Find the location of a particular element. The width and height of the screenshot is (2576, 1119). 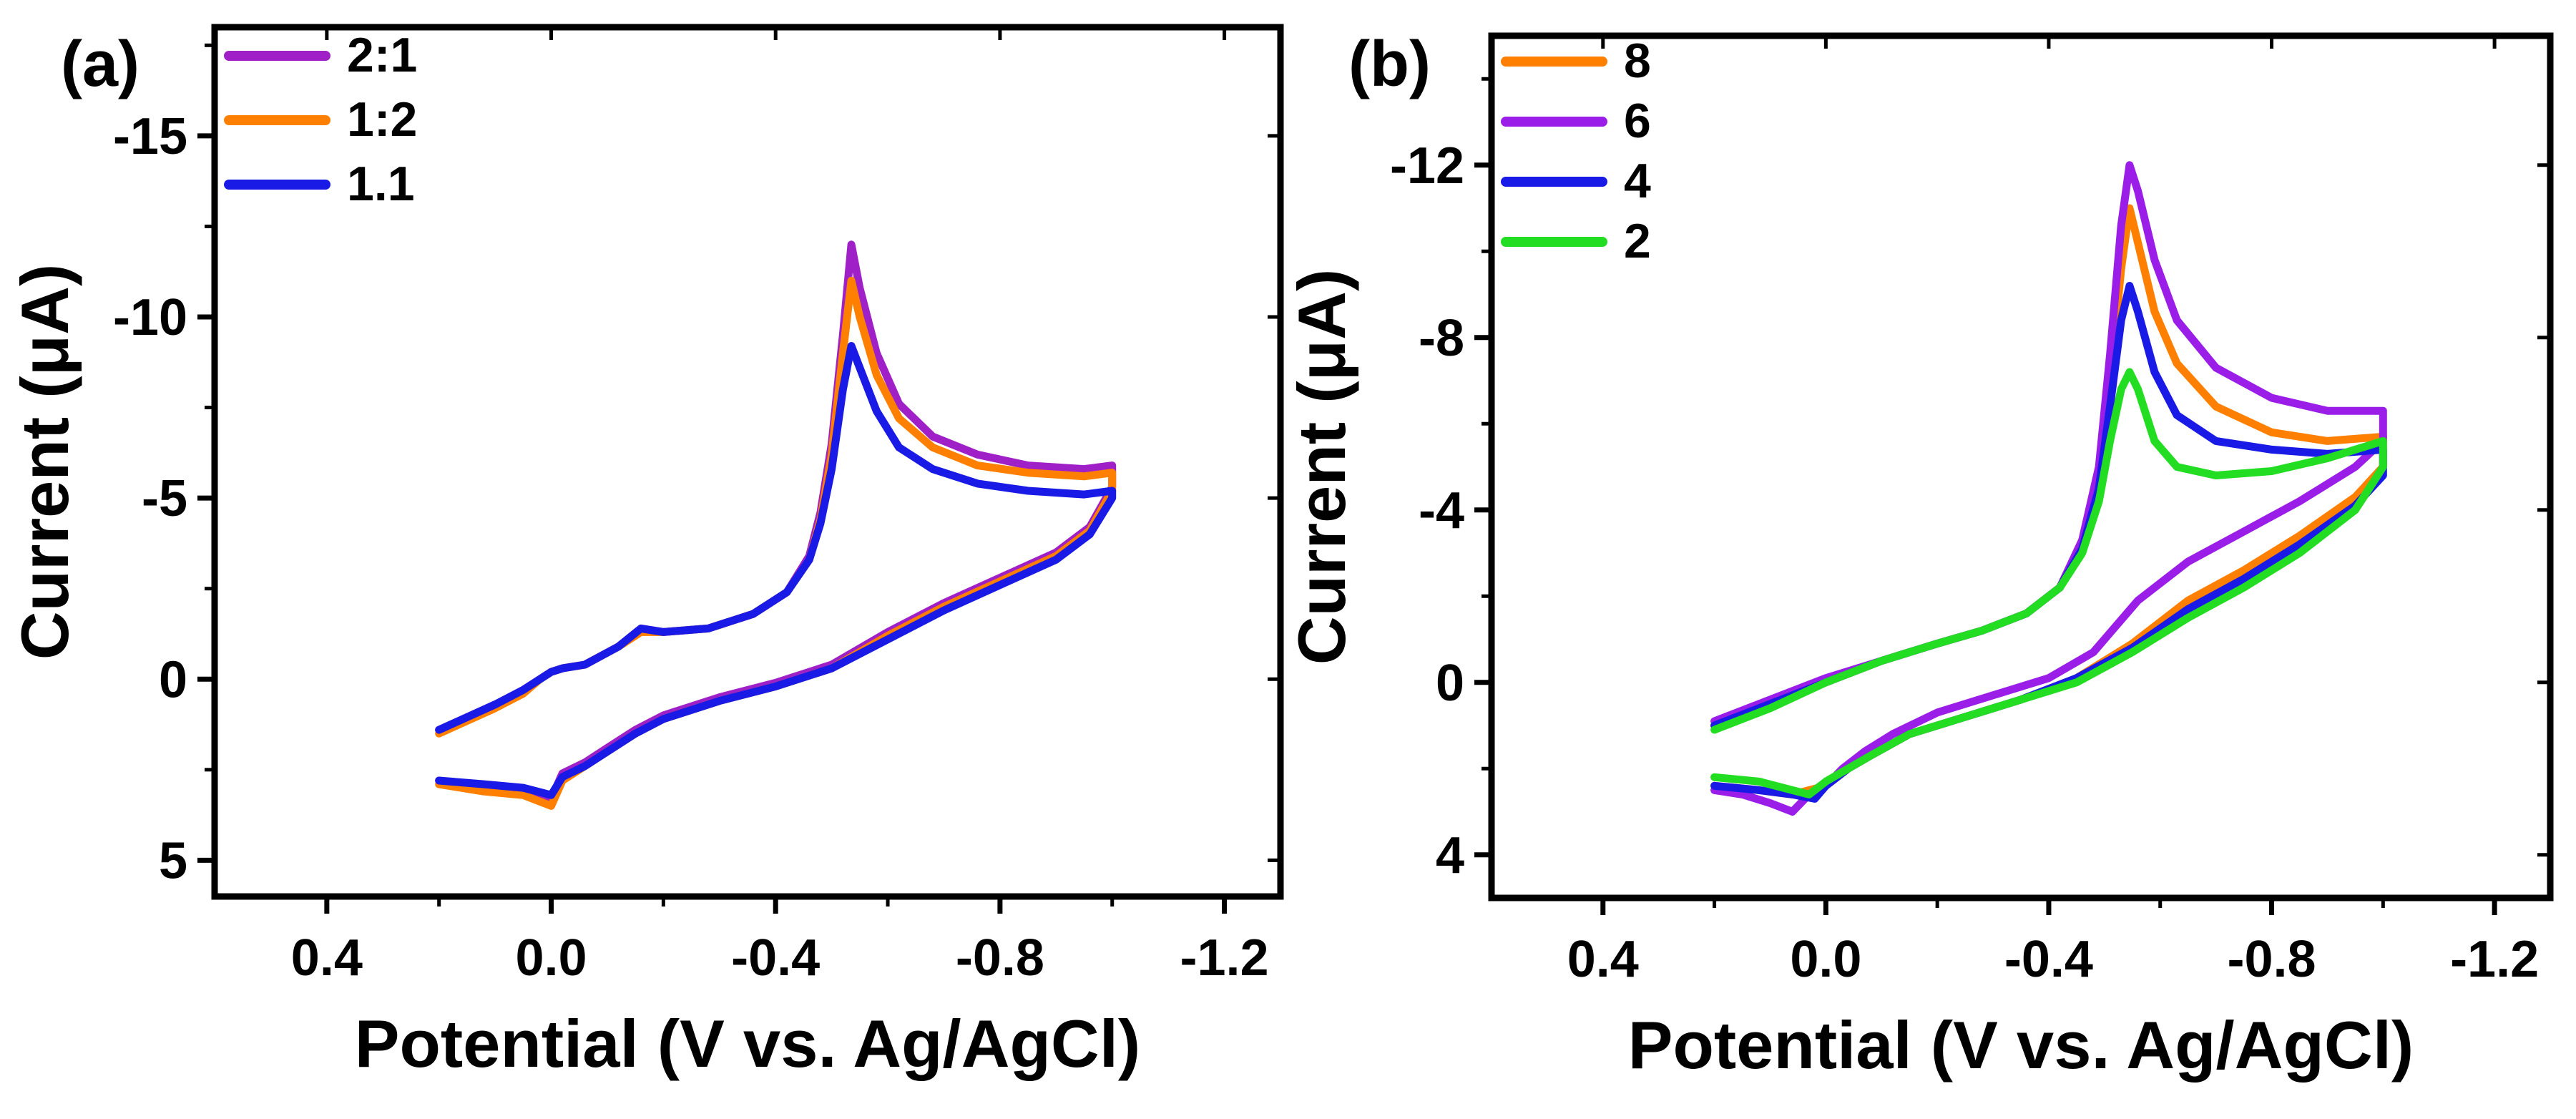

panel-a-legend-label-2: 1.1 is located at coordinates (381, 184).